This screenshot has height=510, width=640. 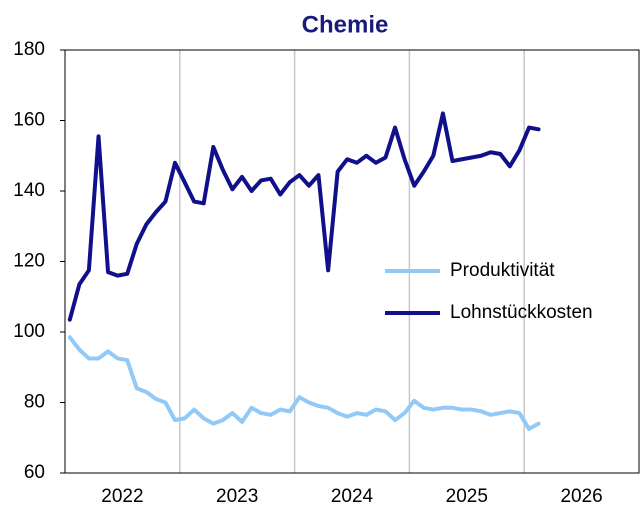 What do you see at coordinates (352, 496) in the screenshot?
I see `x-tick-label: 2024` at bounding box center [352, 496].